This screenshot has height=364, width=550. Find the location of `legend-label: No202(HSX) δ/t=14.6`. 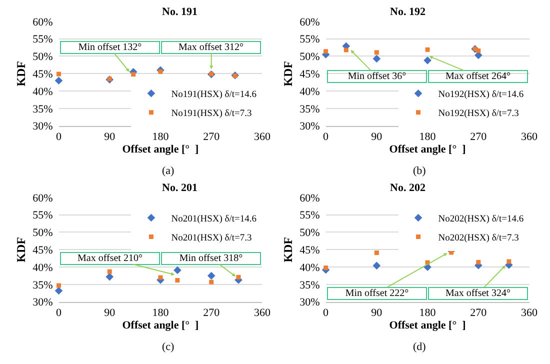

legend-label: No202(HSX) δ/t=14.6 is located at coordinates (481, 219).